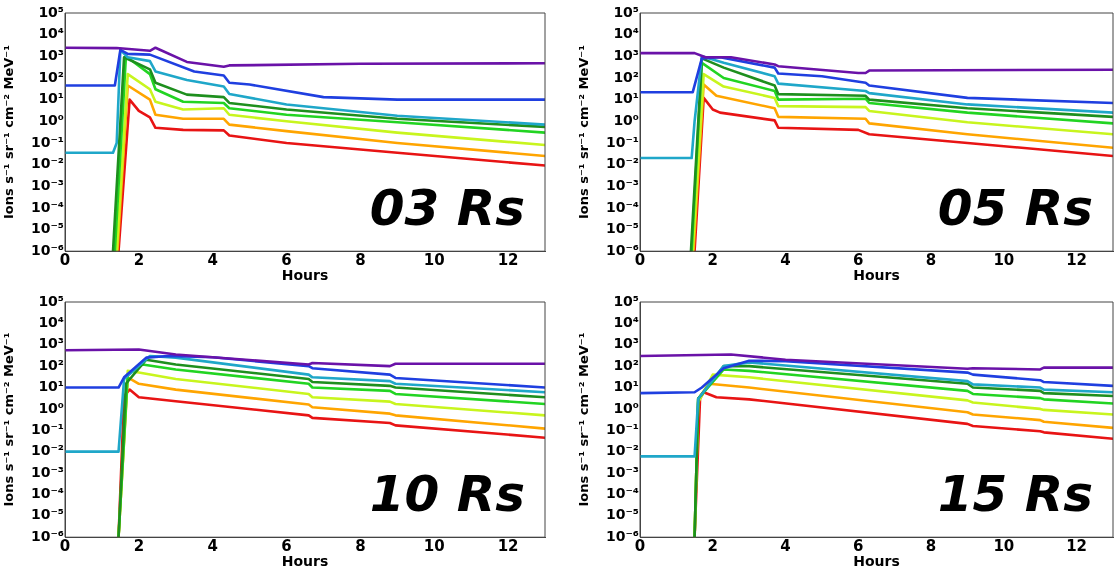 Image resolution: width=1114 pixels, height=571 pixels. What do you see at coordinates (1015, 494) in the screenshot?
I see `annotation: 15 Rs` at bounding box center [1015, 494].